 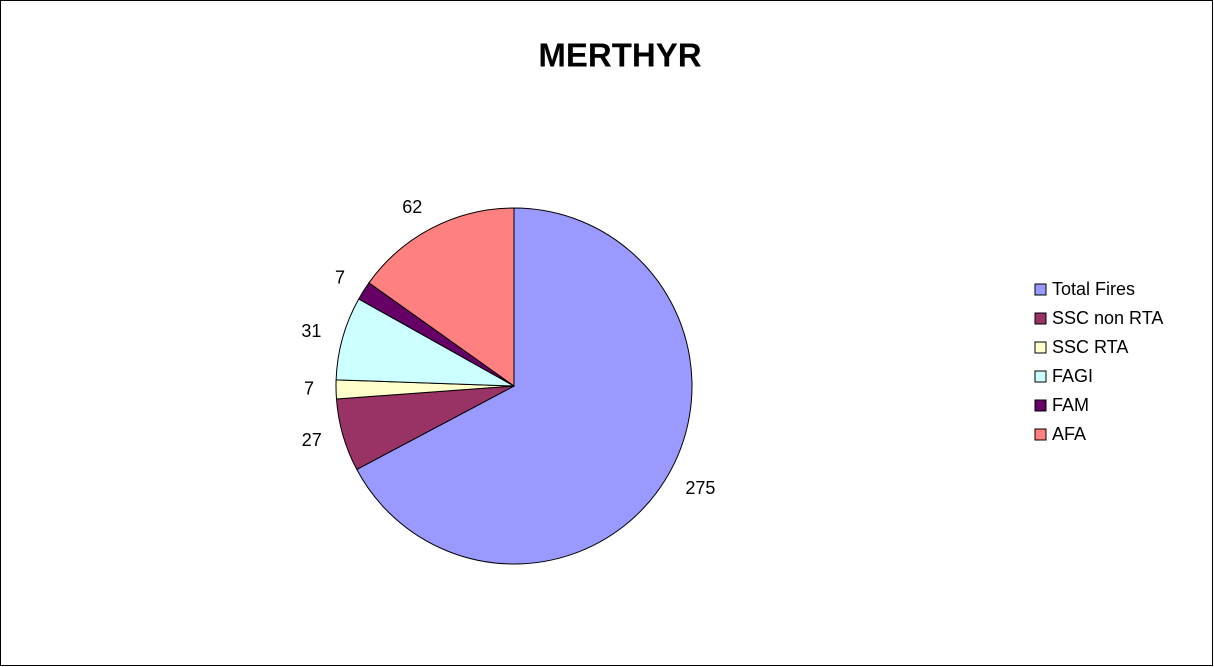 What do you see at coordinates (1107, 318) in the screenshot?
I see `legend-label: SSC non RTA` at bounding box center [1107, 318].